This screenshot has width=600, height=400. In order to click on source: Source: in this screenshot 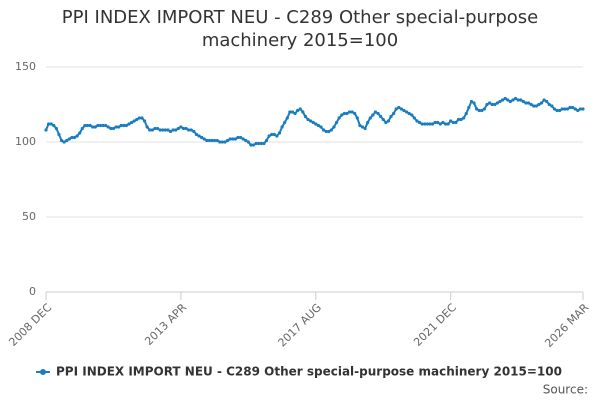, I will do `click(565, 390)`.